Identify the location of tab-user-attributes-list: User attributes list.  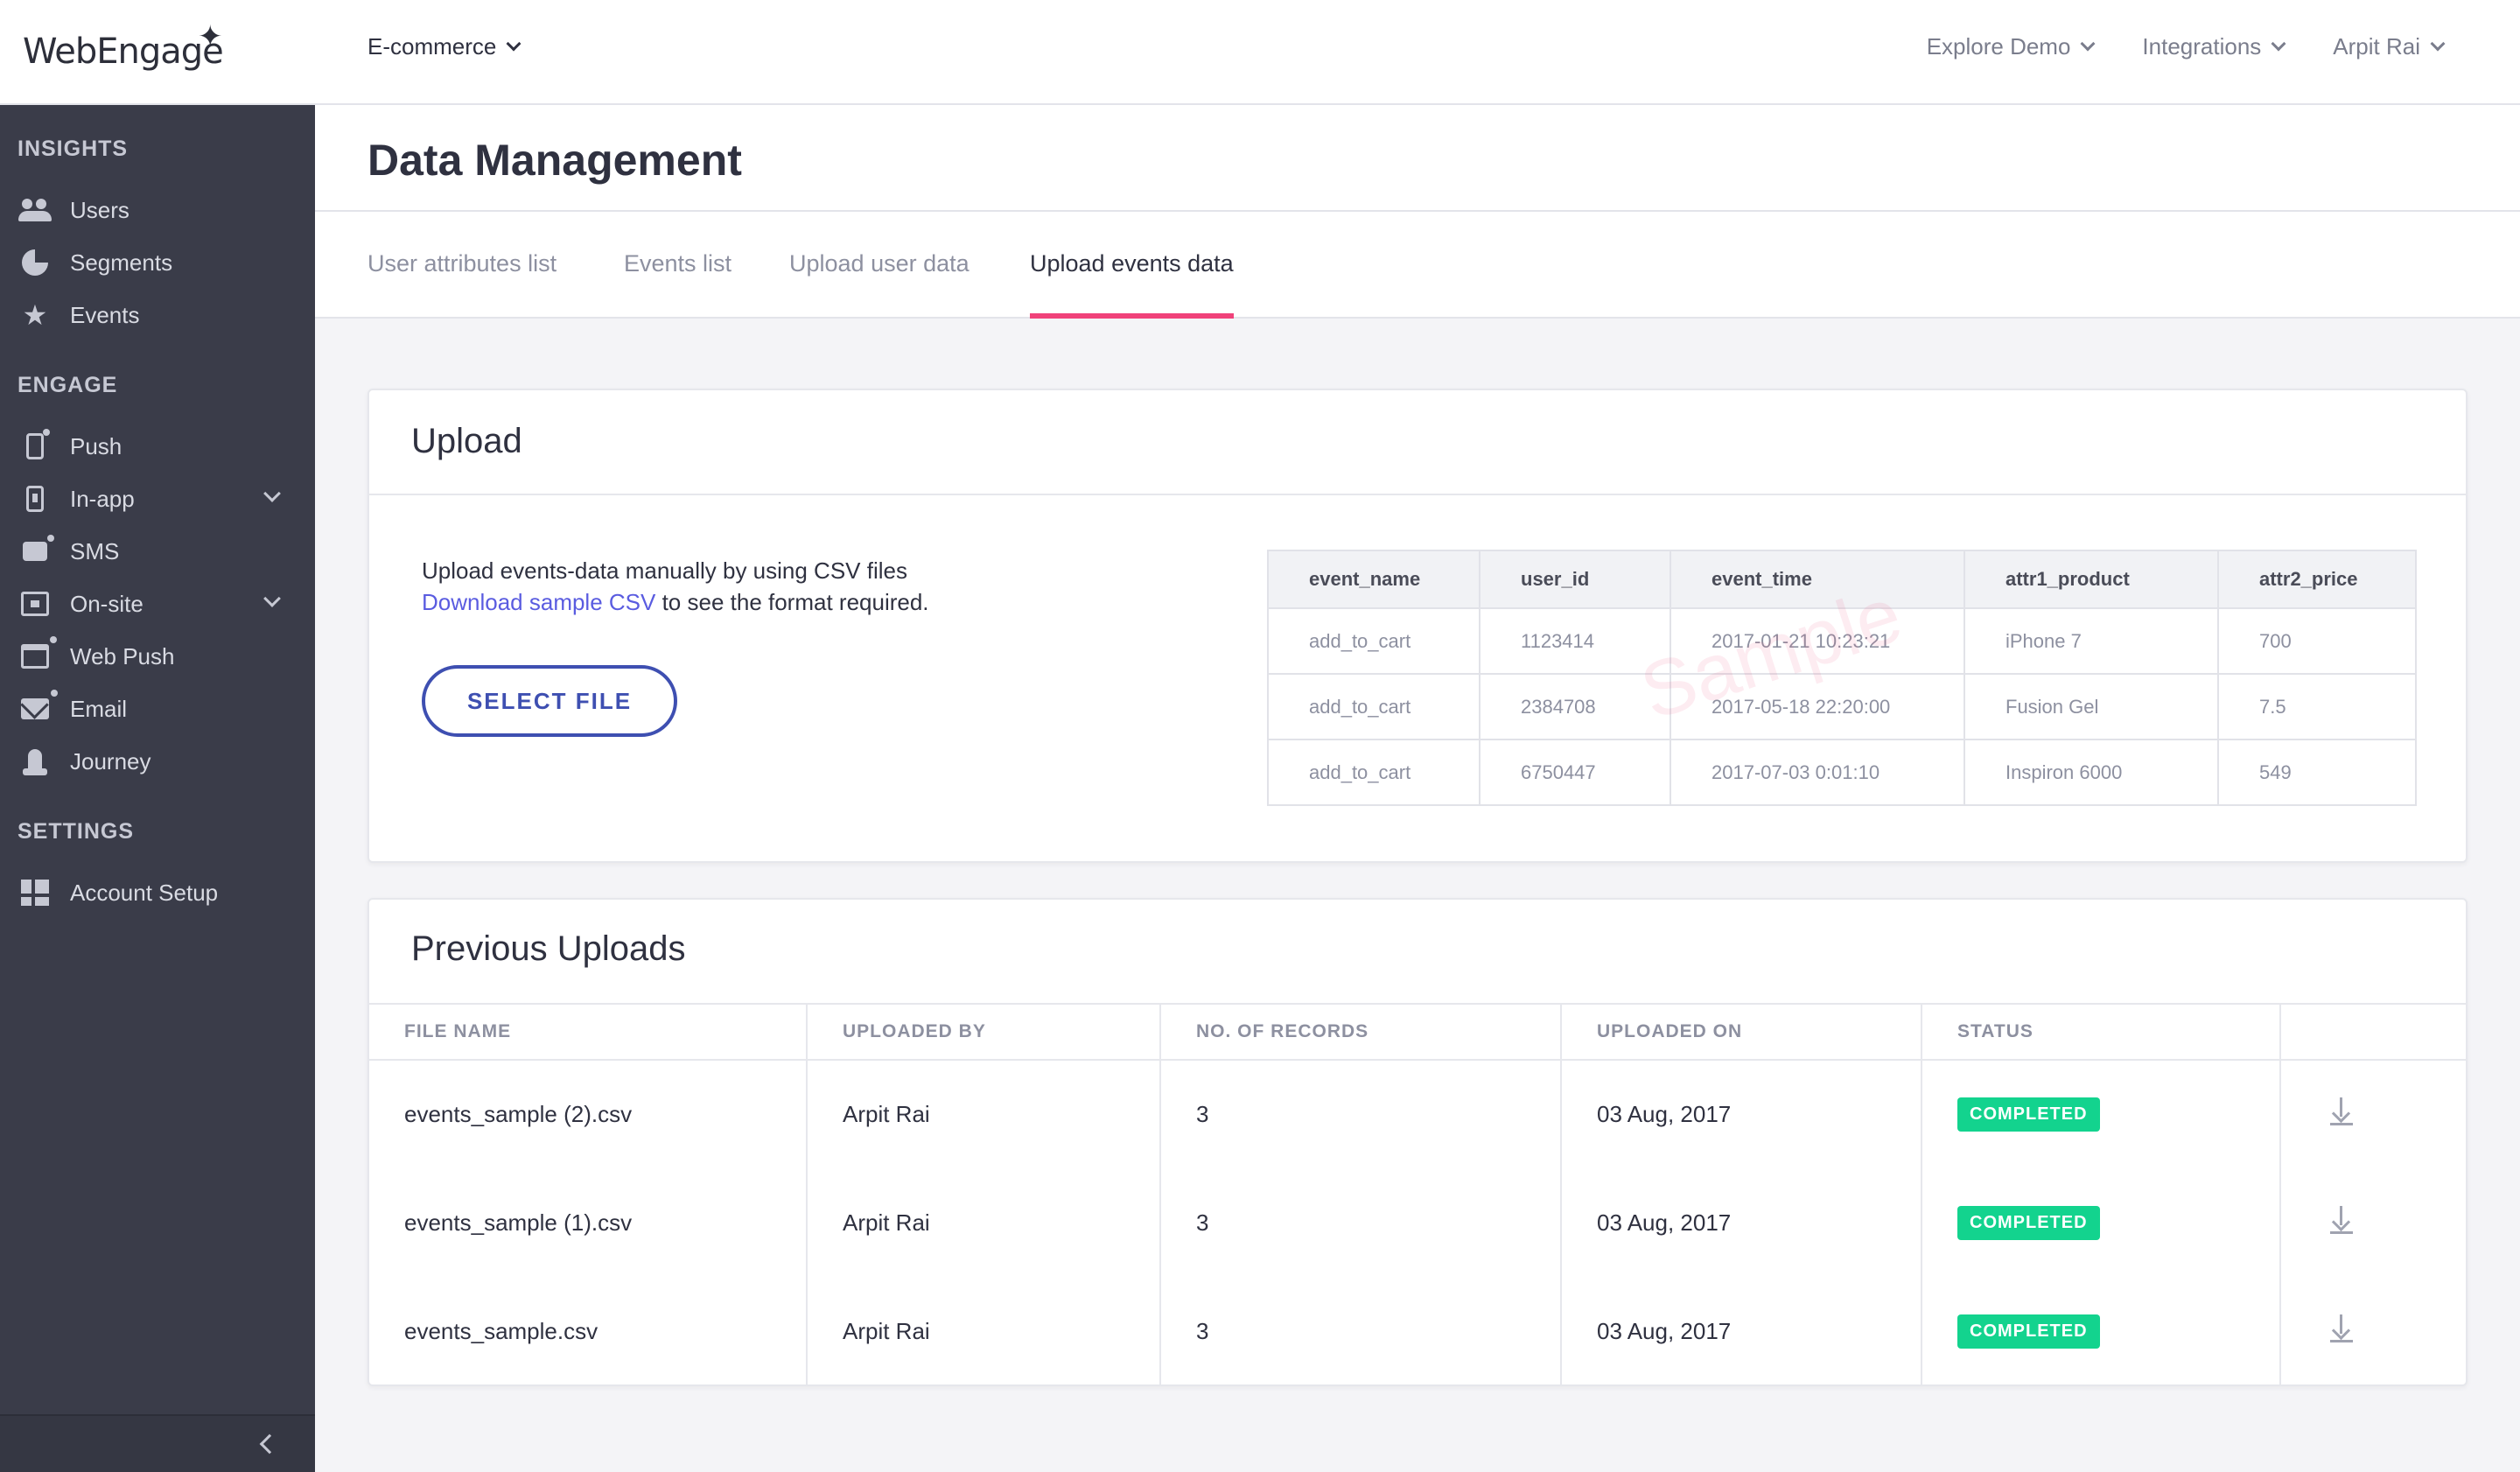
(462, 263).